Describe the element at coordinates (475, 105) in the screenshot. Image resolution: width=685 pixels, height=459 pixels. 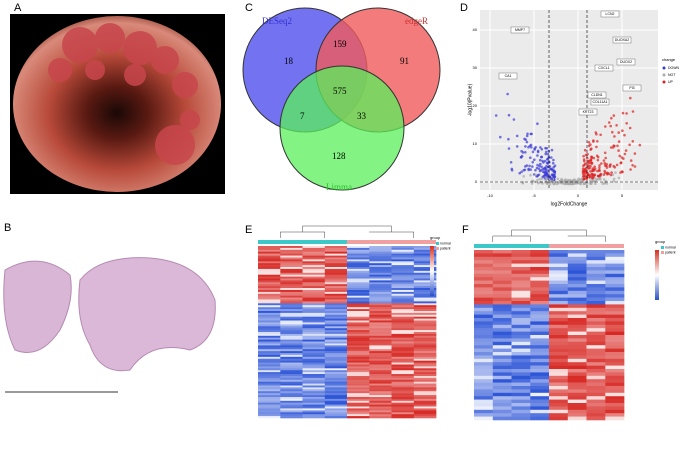
I see `y-tick-label: 20` at that location.